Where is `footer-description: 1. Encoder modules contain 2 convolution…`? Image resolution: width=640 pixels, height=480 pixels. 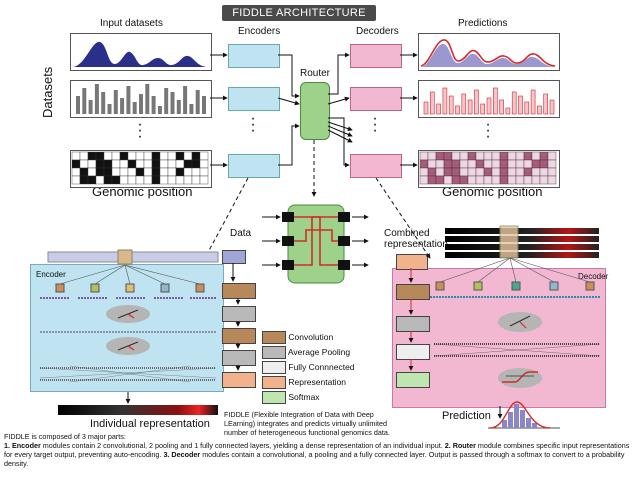
footer-description: 1. Encoder modules contain 2 convolution… is located at coordinates (320, 454).